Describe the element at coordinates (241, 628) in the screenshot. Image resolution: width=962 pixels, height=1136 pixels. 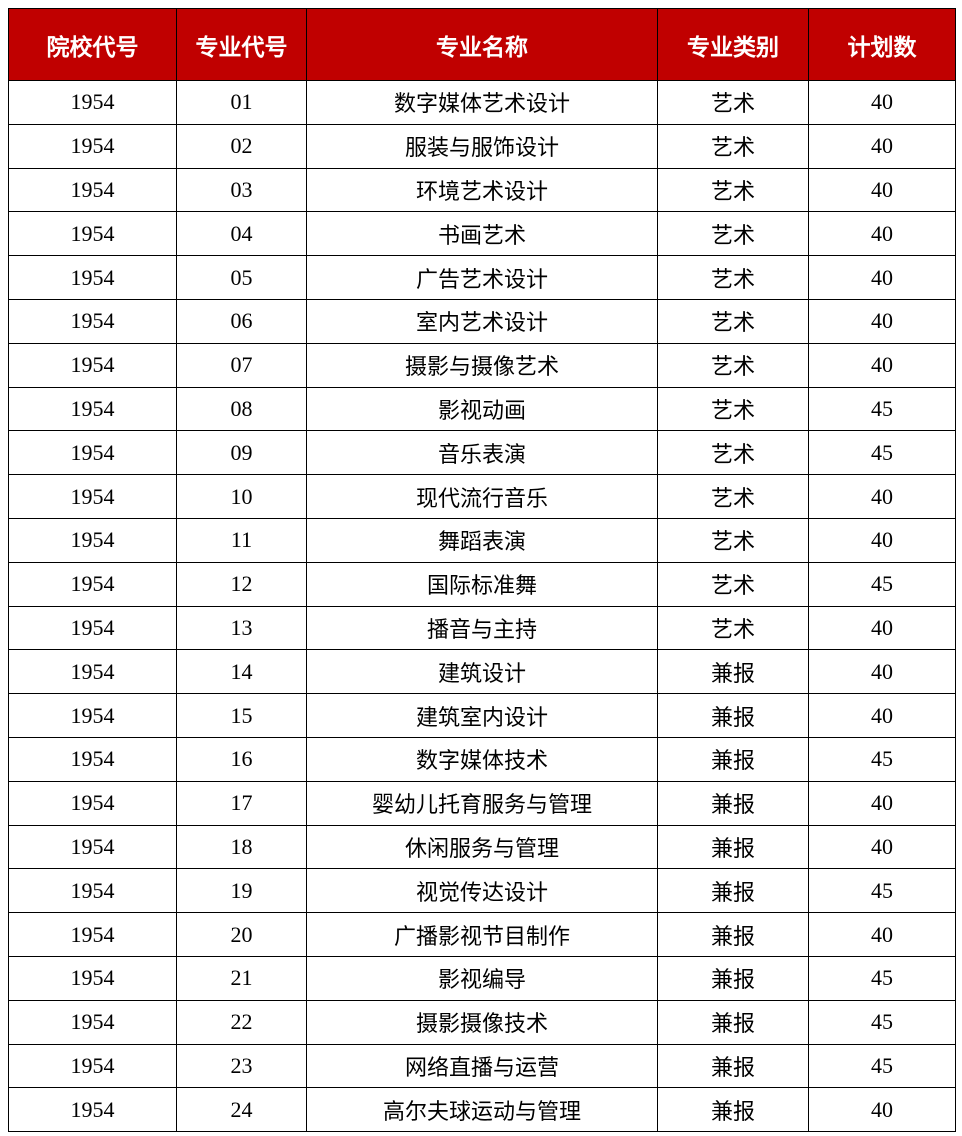
I see `table-cell: 13` at that location.